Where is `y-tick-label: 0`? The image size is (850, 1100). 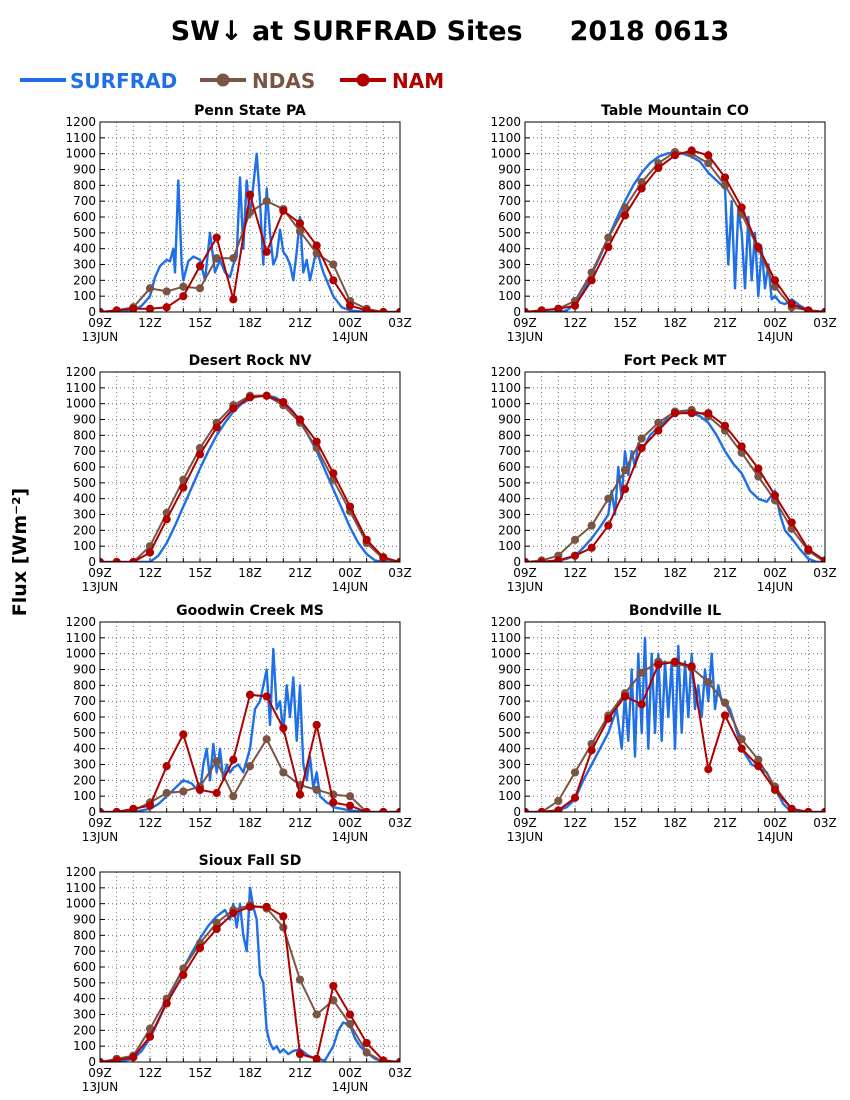 y-tick-label: 0 is located at coordinates (92, 812).